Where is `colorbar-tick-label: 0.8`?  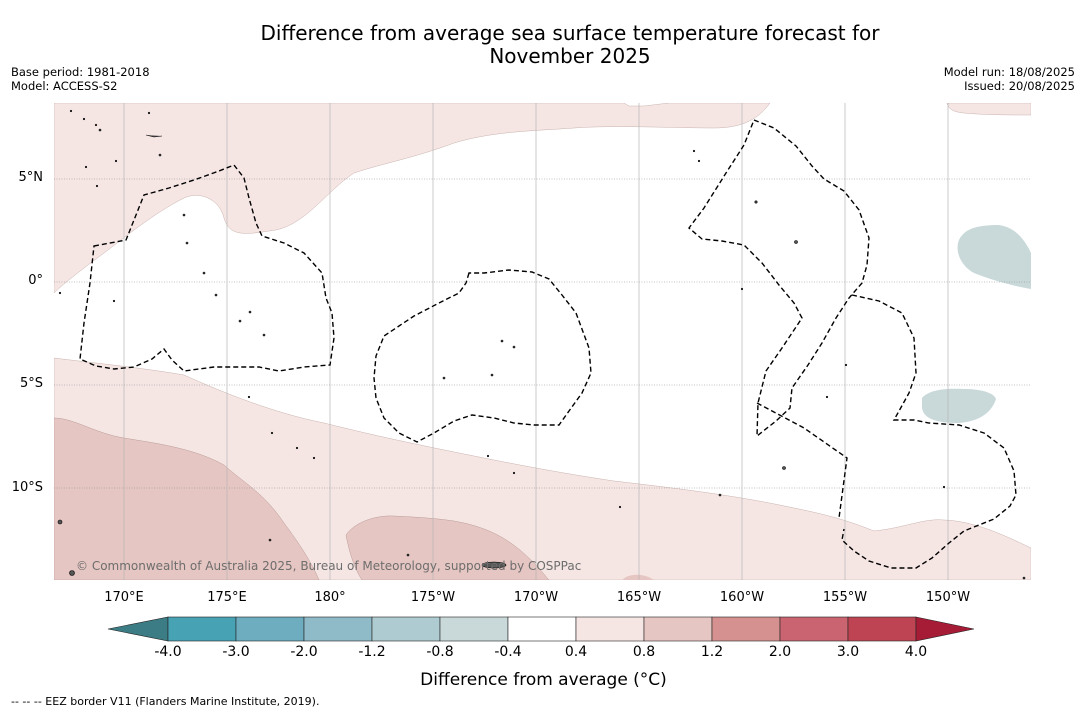
colorbar-tick-label: 0.8 is located at coordinates (644, 652).